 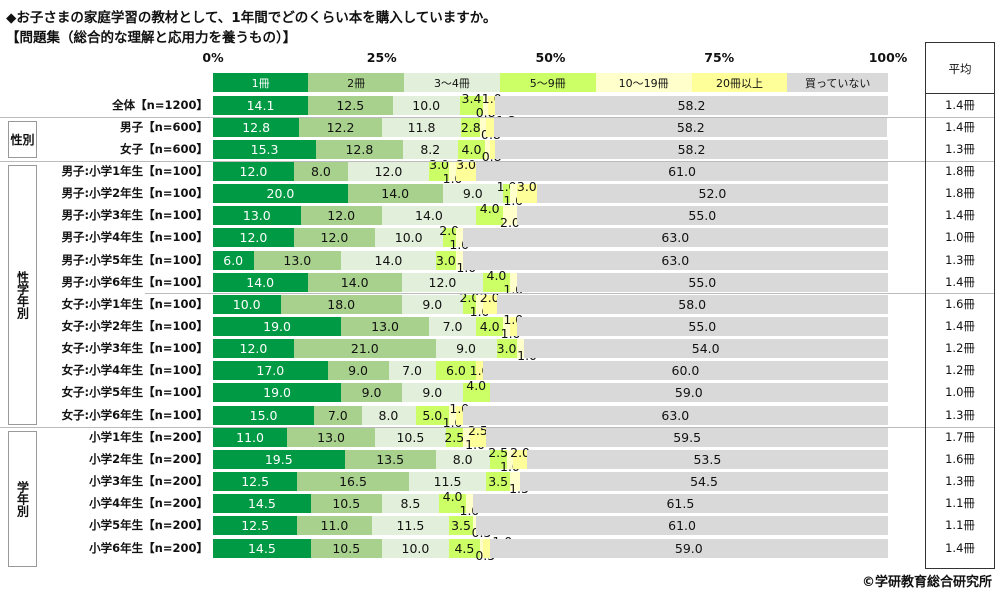 I want to click on data-label: 6.0, so click(x=233, y=260).